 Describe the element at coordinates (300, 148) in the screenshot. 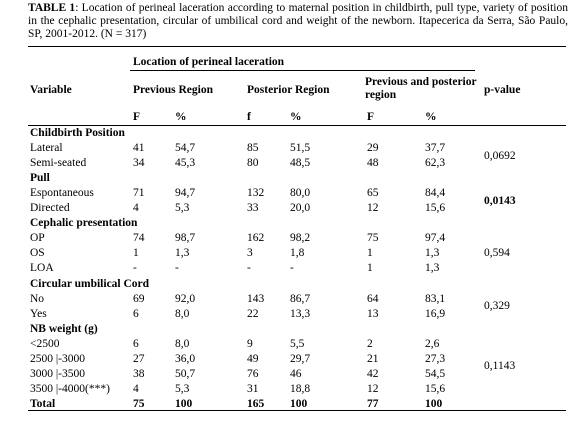

I see `cell: 51,5` at that location.